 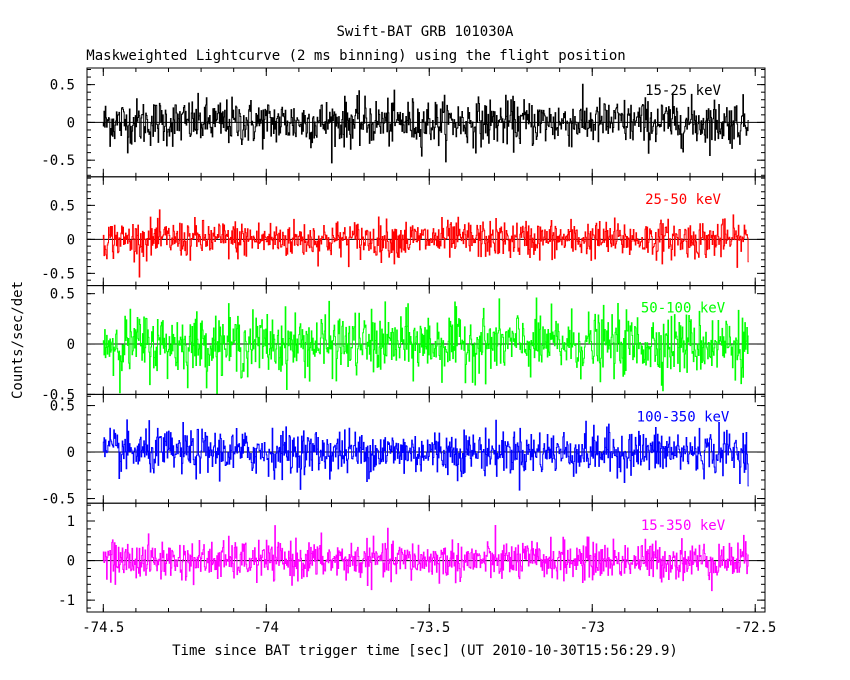 I want to click on panel-3: 50-100 keV -0.5 0 0.5, so click(x=403, y=344).